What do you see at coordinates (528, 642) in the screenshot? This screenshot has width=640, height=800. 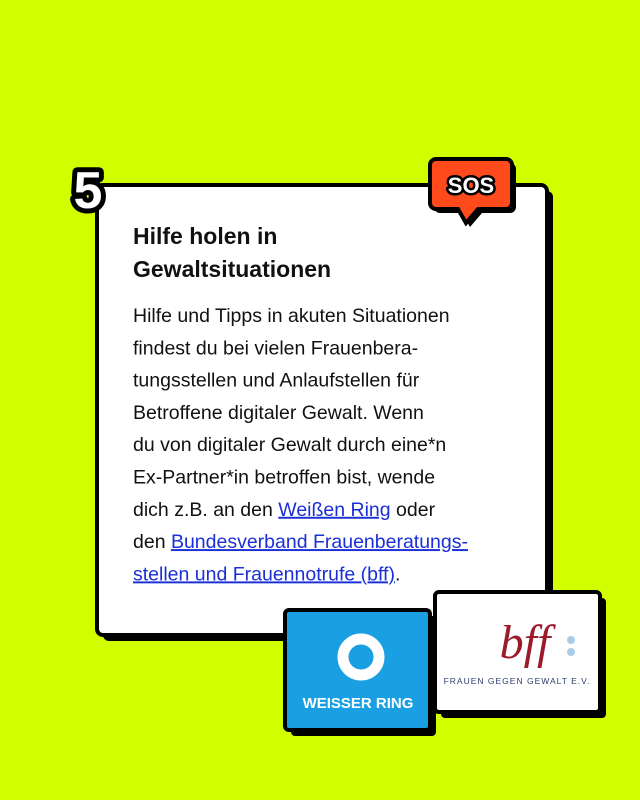 I see `logo-name: bff` at bounding box center [528, 642].